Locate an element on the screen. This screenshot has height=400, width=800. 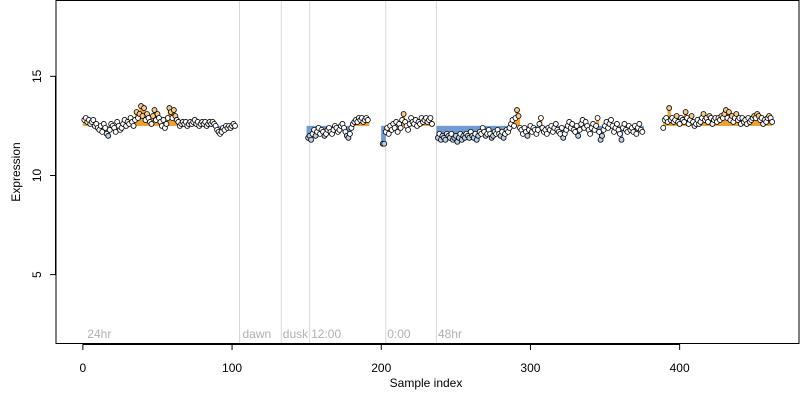
region-label: dawn is located at coordinates (256, 334).